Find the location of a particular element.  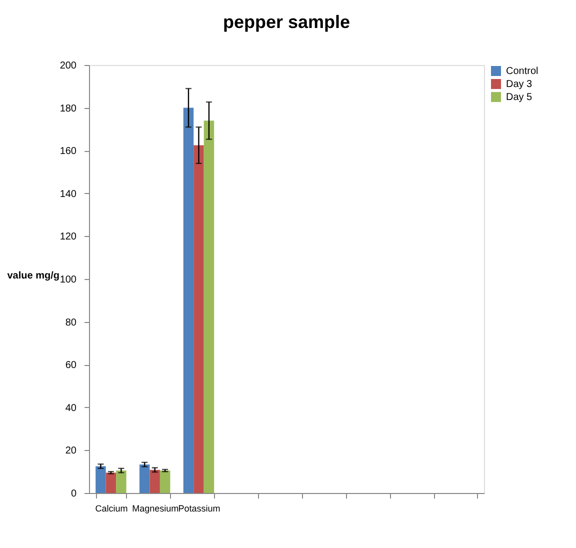

y-tick-label: 0 is located at coordinates (73, 494).